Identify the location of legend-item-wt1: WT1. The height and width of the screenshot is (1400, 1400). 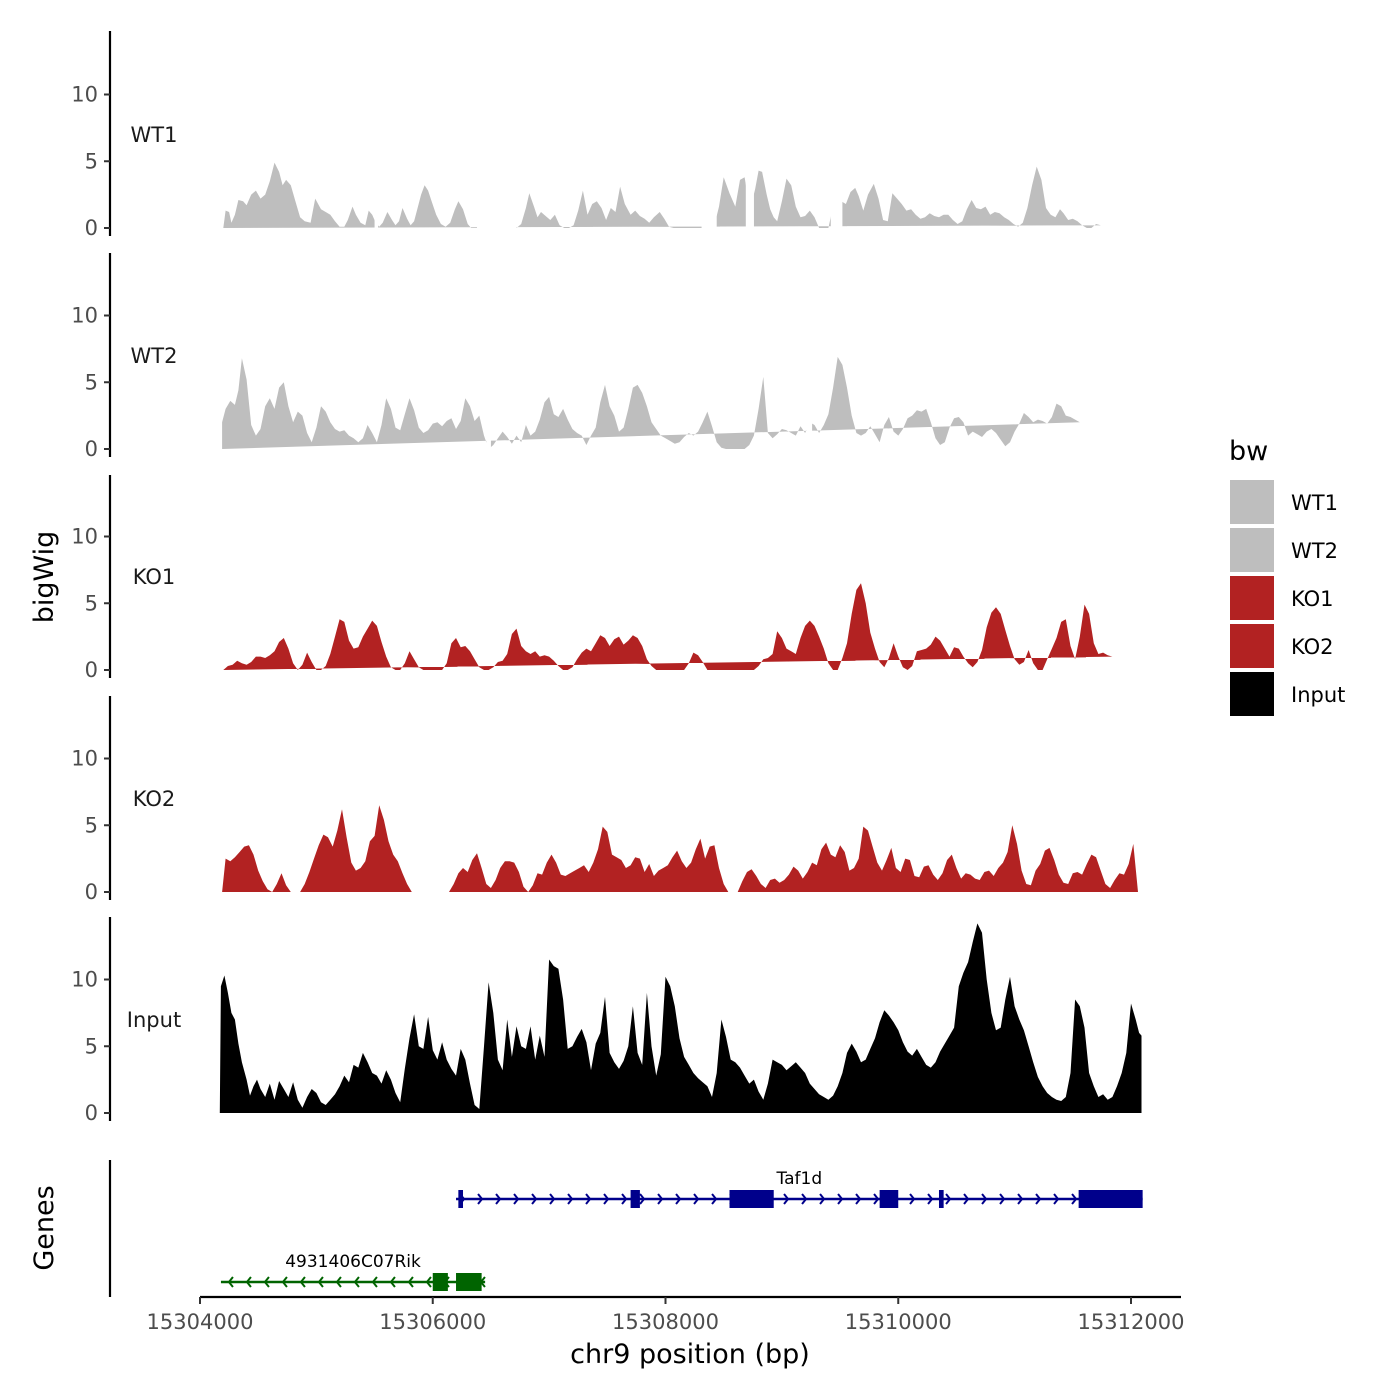
(1284, 502).